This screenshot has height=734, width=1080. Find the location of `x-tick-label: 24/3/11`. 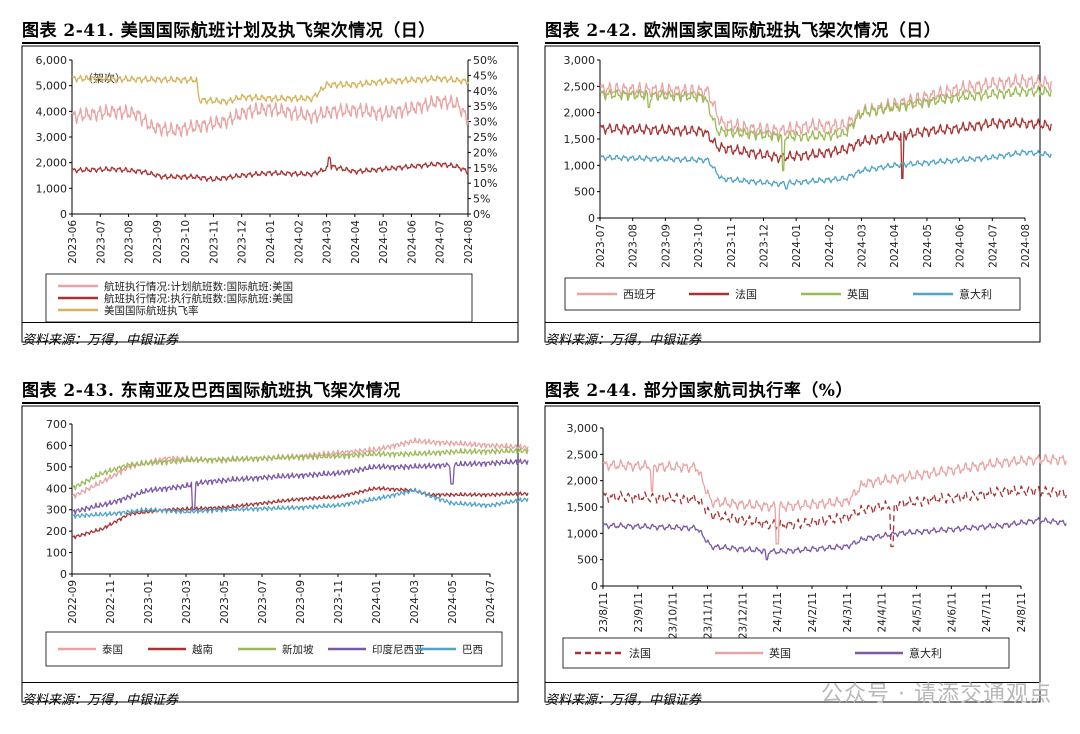

x-tick-label: 24/3/11 is located at coordinates (848, 612).